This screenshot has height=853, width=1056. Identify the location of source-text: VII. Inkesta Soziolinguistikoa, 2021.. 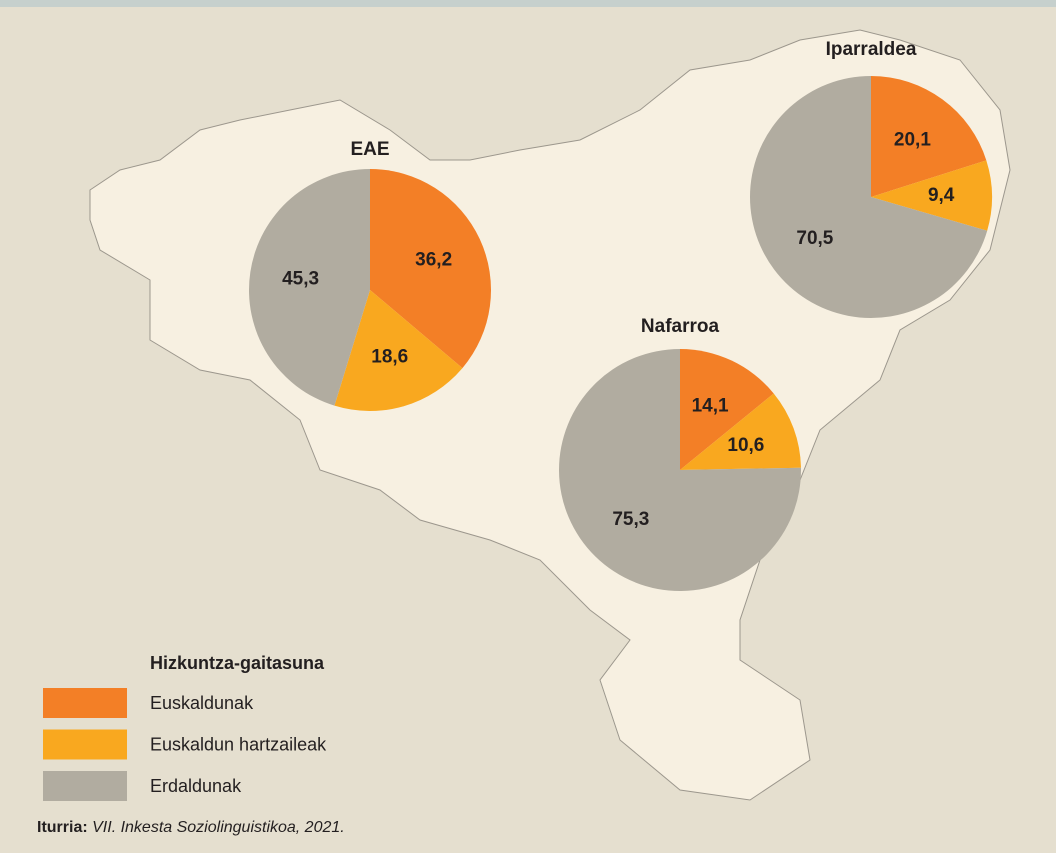
(218, 827).